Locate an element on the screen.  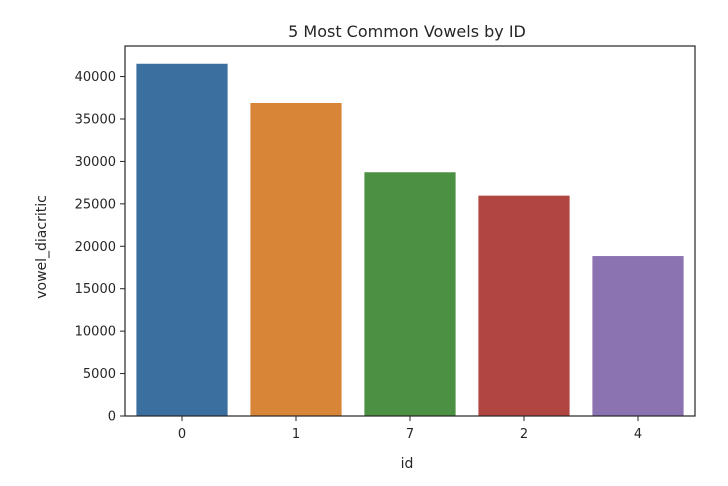
x-tick-label: 2 is located at coordinates (524, 434).